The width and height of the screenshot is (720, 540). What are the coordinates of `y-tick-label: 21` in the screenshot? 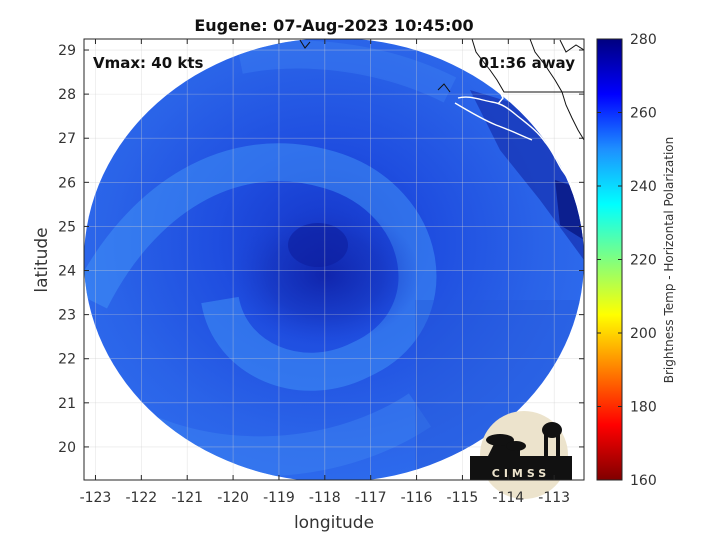 It's located at (67, 404).